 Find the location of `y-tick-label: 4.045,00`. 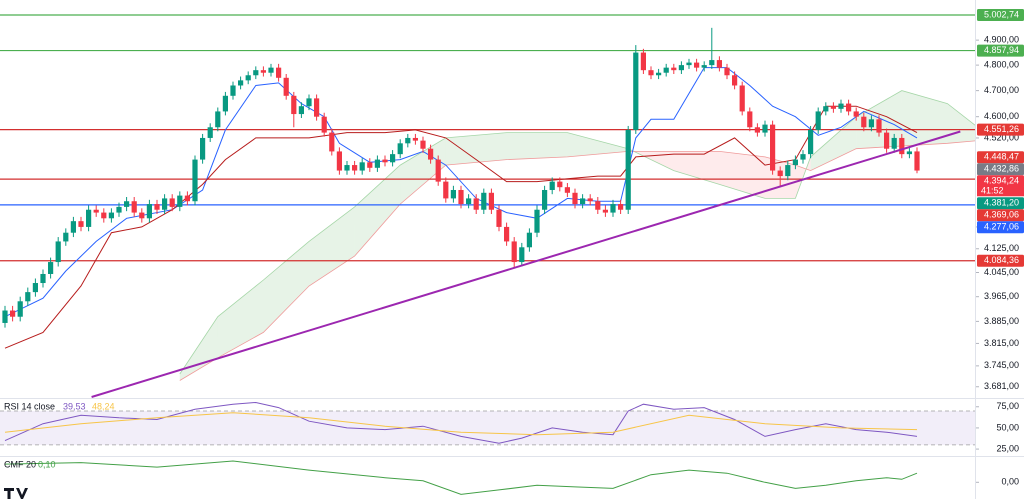

y-tick-label: 4.045,00 is located at coordinates (1001, 272).